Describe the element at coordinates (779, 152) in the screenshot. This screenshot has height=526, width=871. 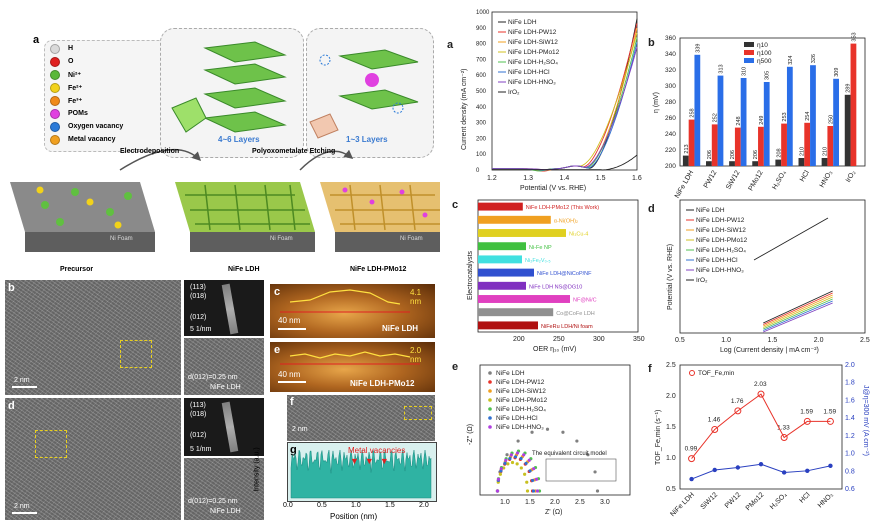
I see `chart-b-bar-value: 208` at that location.